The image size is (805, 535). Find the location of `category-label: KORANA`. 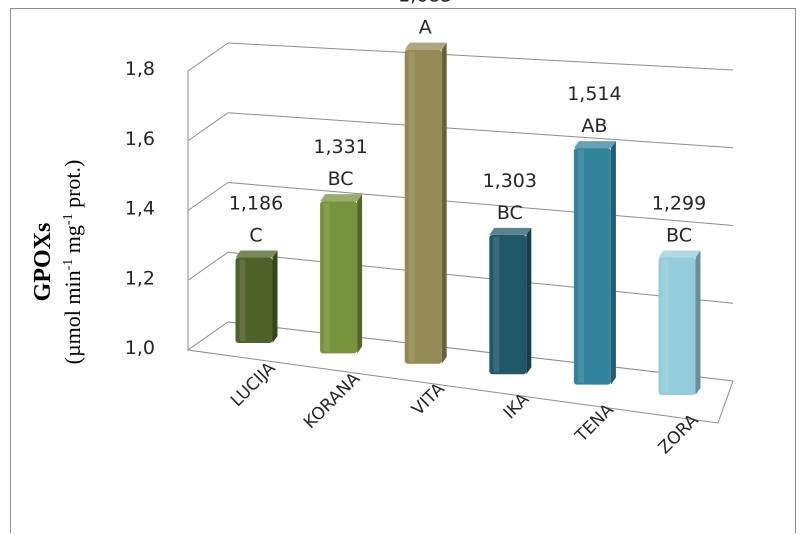

category-label: KORANA is located at coordinates (332, 401).